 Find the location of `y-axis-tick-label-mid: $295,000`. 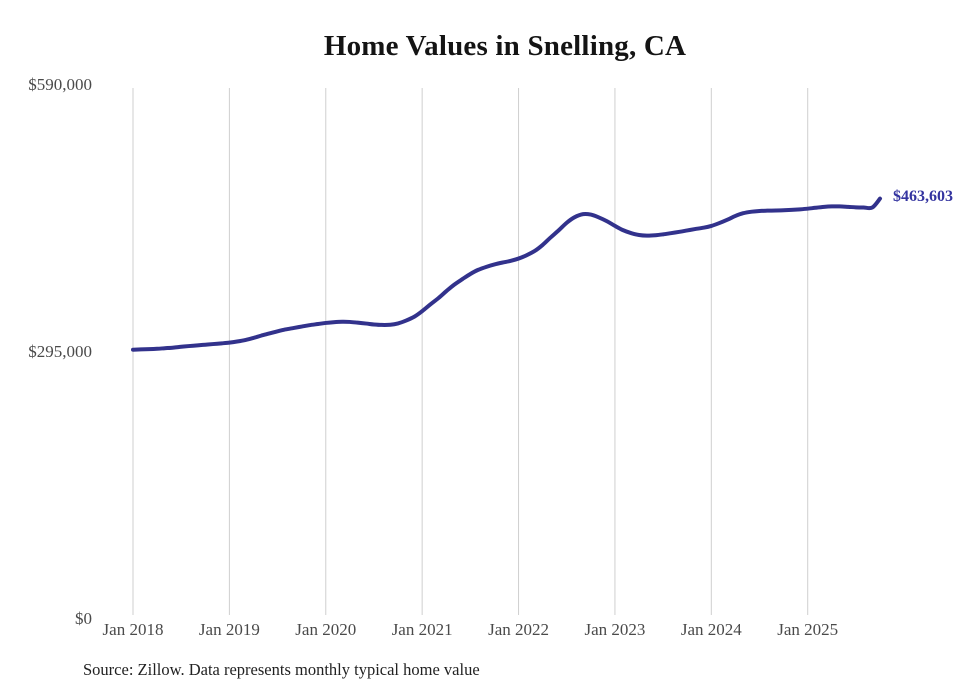

y-axis-tick-label-mid: $295,000 is located at coordinates (60, 351).